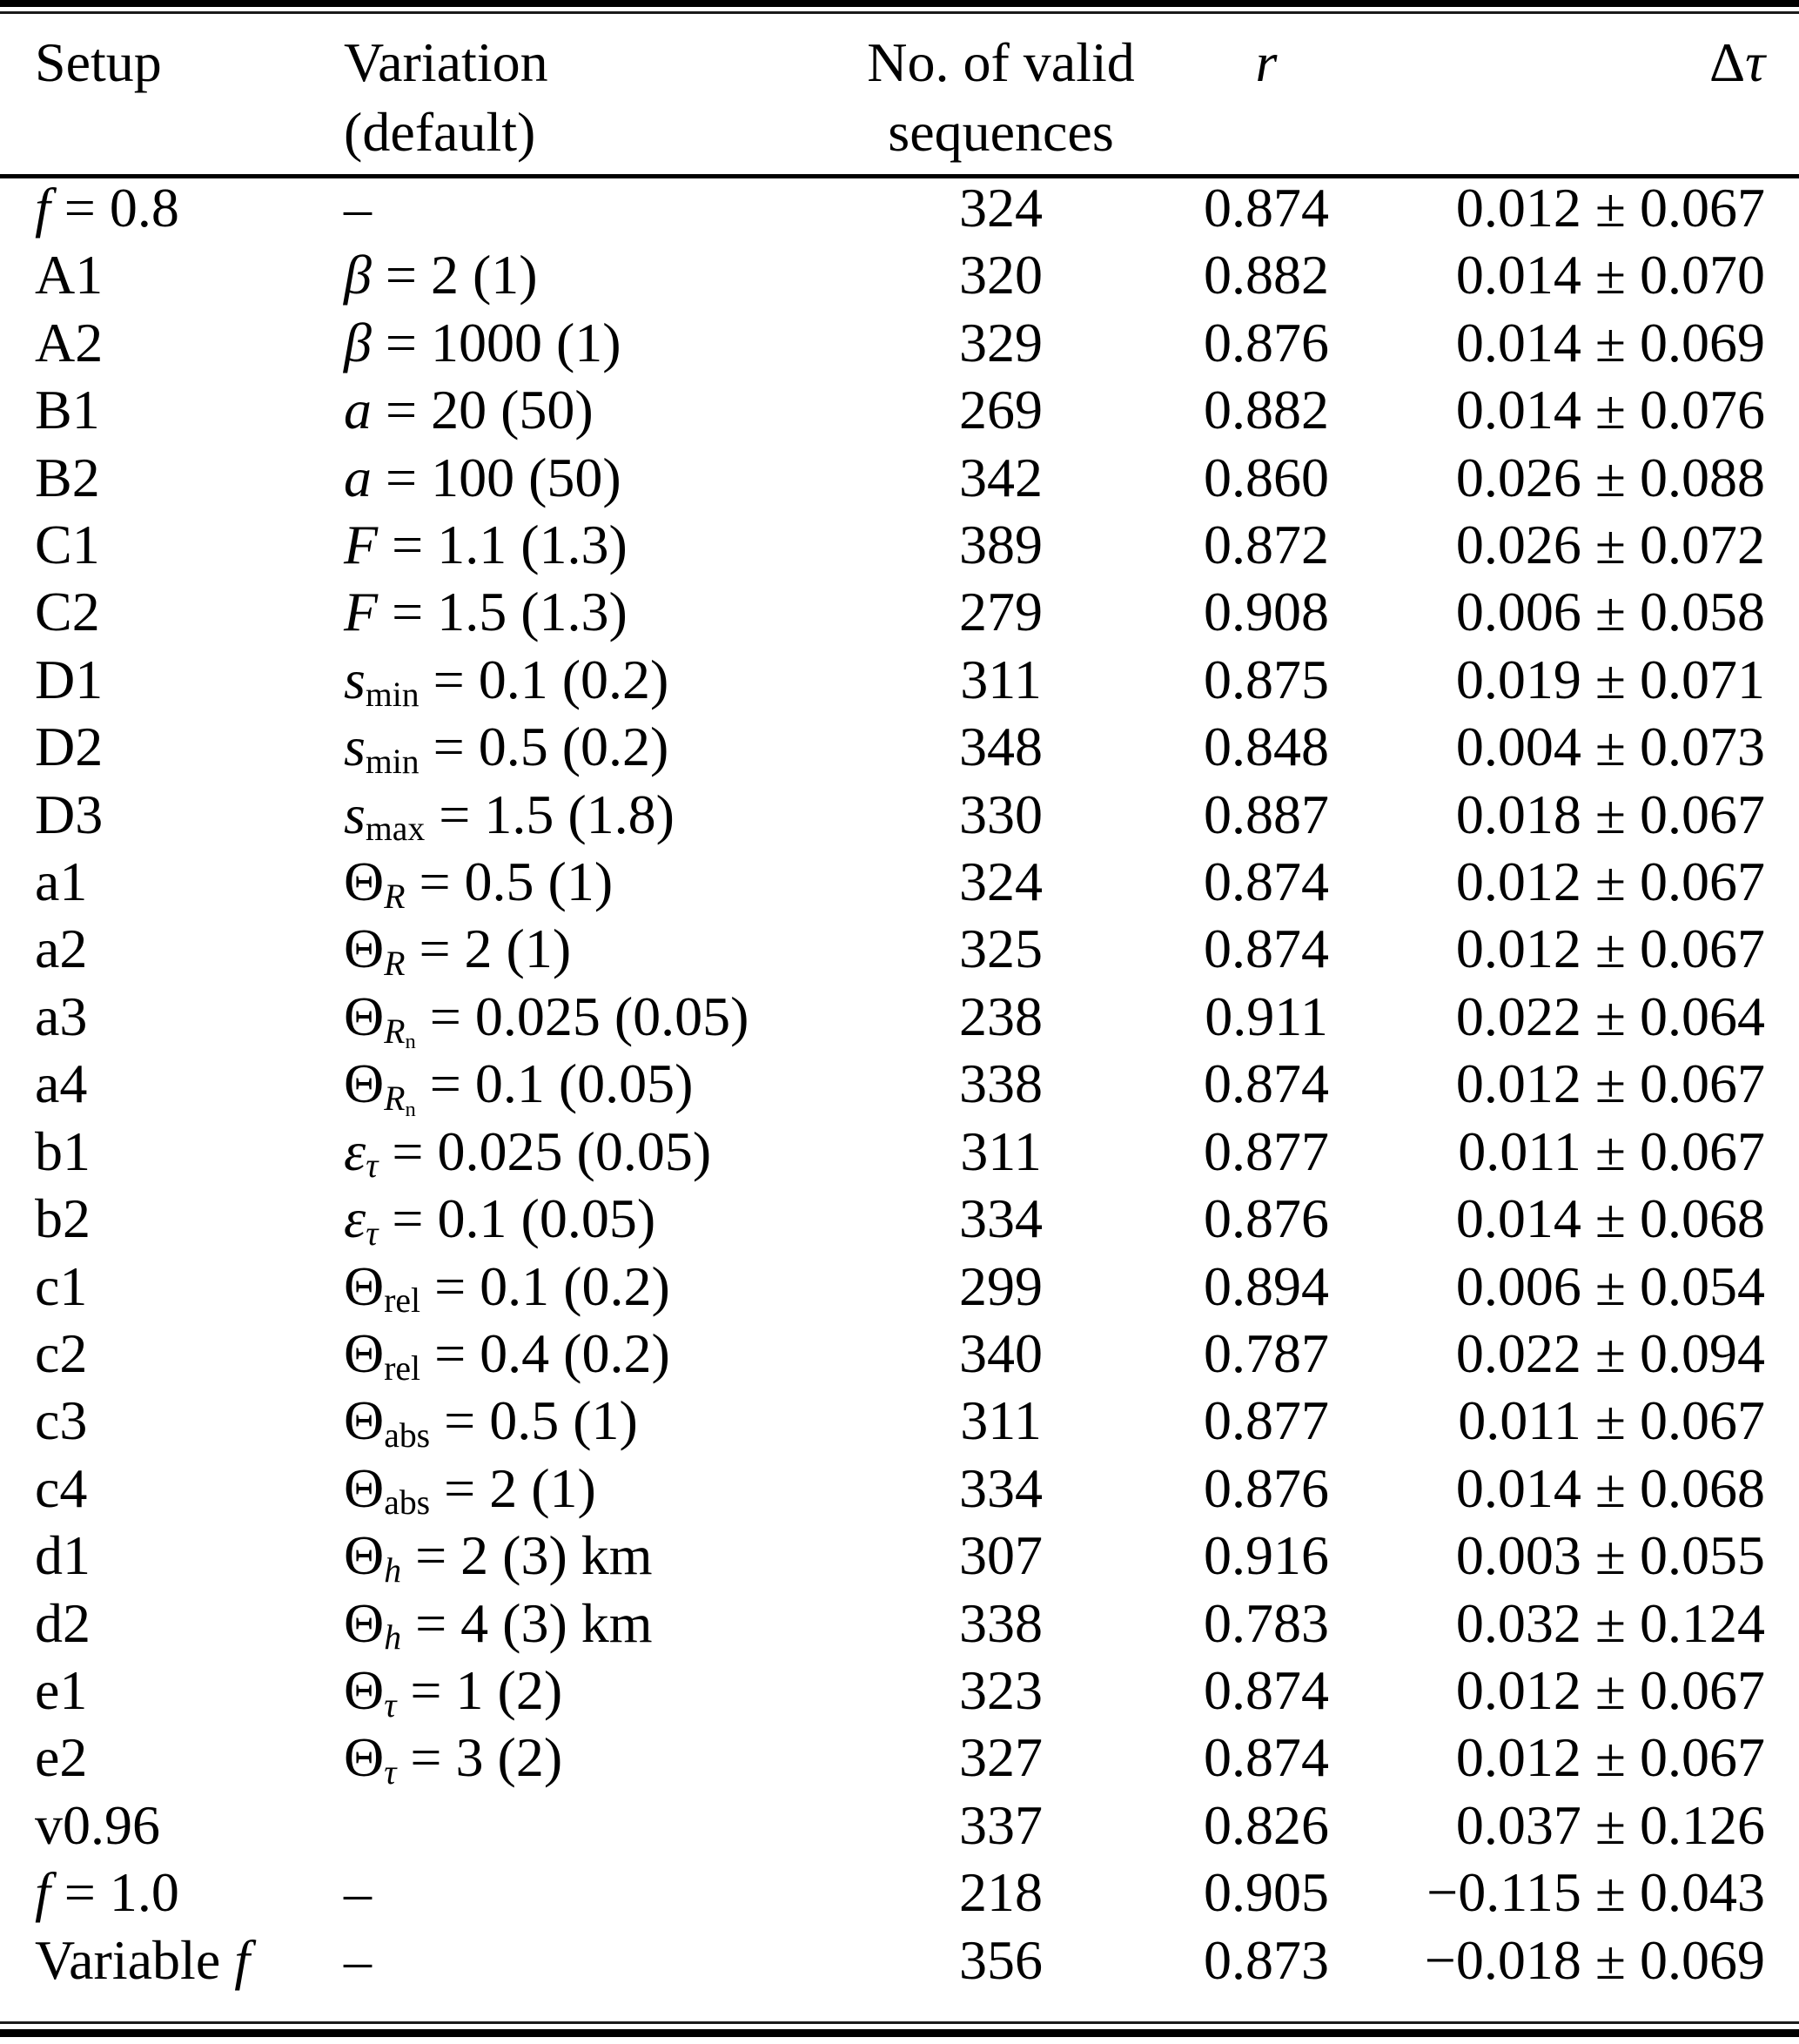  I want to click on delta-tau-cell: 0.022 ± 0.064, so click(1610, 1016).